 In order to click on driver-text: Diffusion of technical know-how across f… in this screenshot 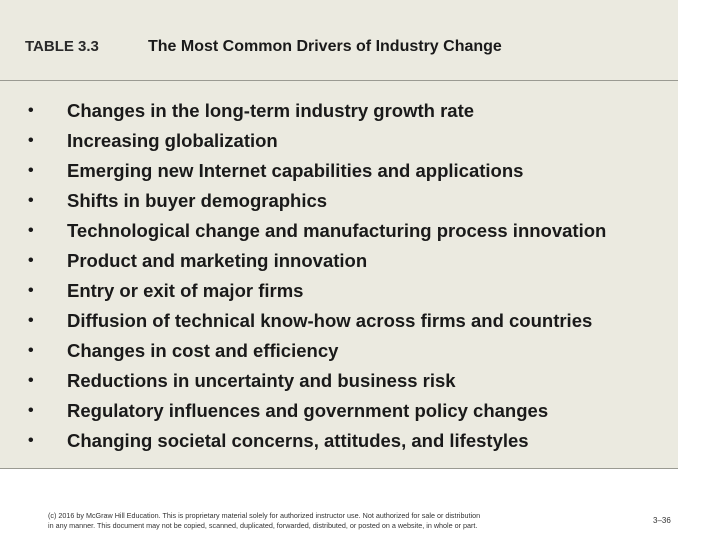, I will do `click(330, 320)`.